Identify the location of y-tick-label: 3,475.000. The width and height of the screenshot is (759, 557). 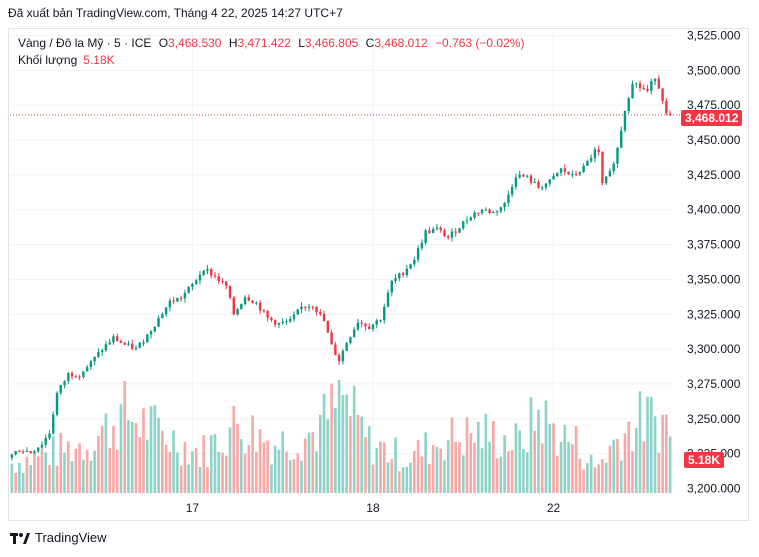
(714, 105).